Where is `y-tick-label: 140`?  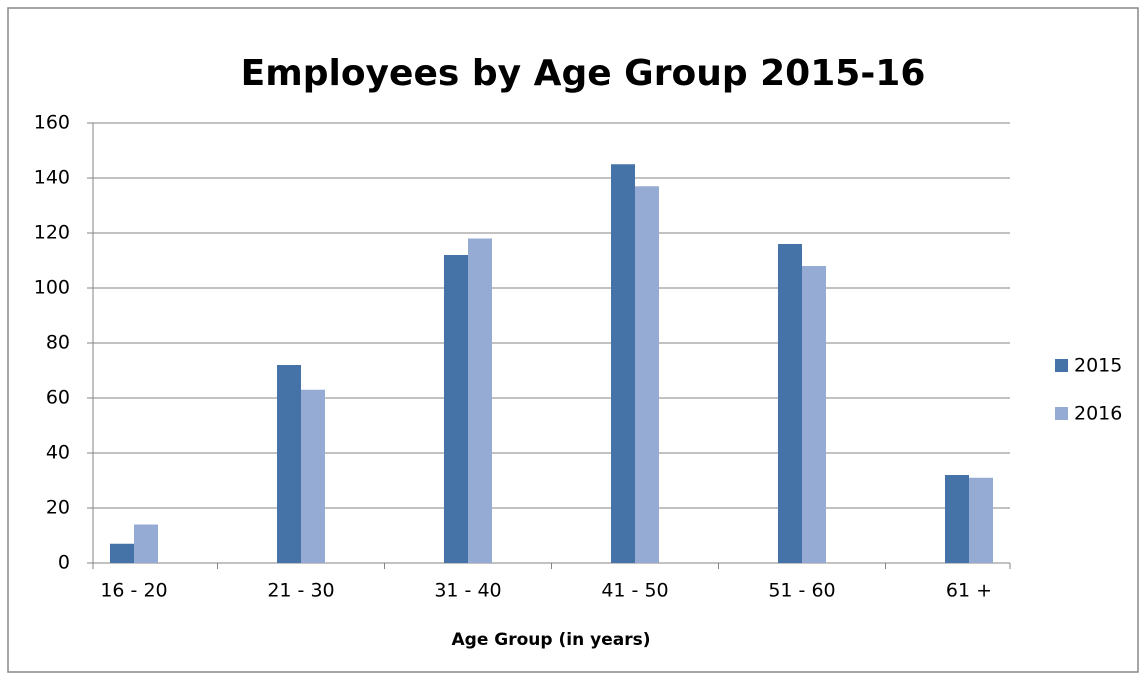
y-tick-label: 140 is located at coordinates (52, 178).